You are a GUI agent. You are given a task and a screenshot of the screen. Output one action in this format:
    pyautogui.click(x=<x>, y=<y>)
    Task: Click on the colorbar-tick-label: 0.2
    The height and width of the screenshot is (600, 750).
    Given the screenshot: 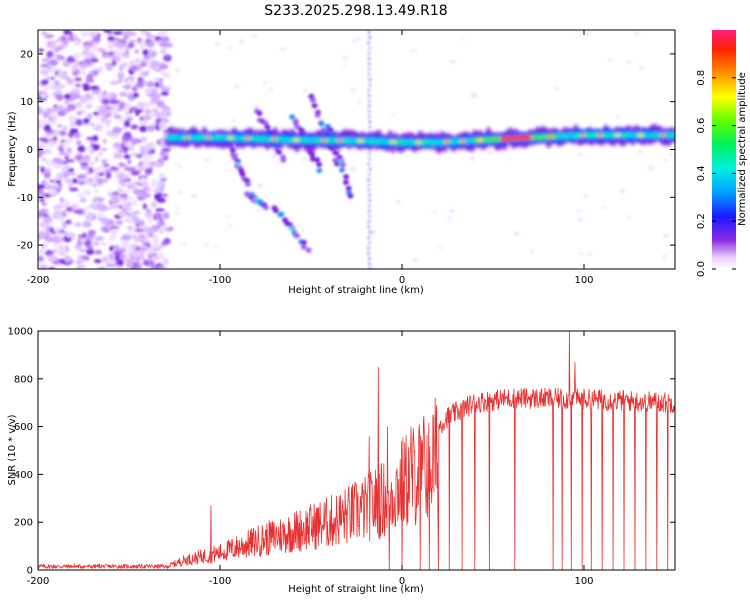 What is the action you would take?
    pyautogui.click(x=701, y=221)
    